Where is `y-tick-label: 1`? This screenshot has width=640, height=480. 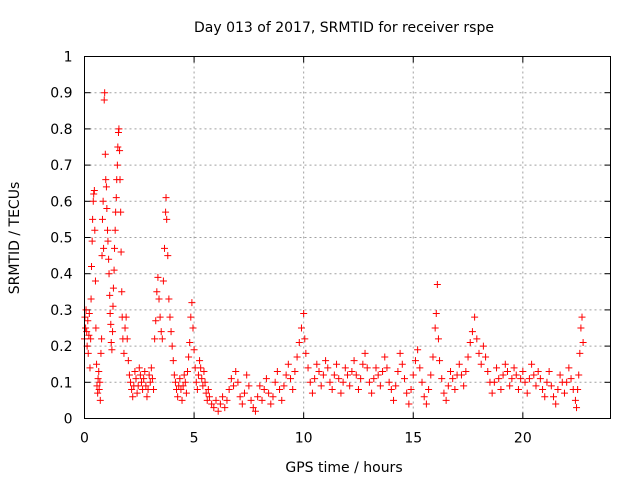 y-tick-label: 1 is located at coordinates (68, 58).